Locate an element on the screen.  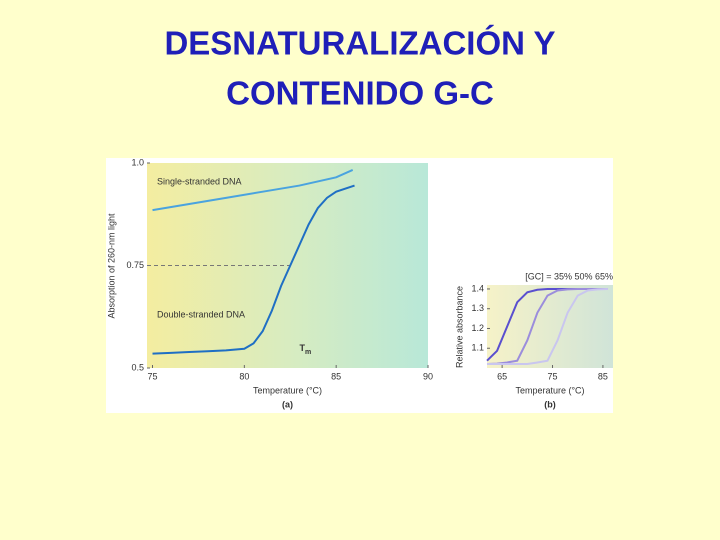
panel-label: (a) is located at coordinates (287, 404).